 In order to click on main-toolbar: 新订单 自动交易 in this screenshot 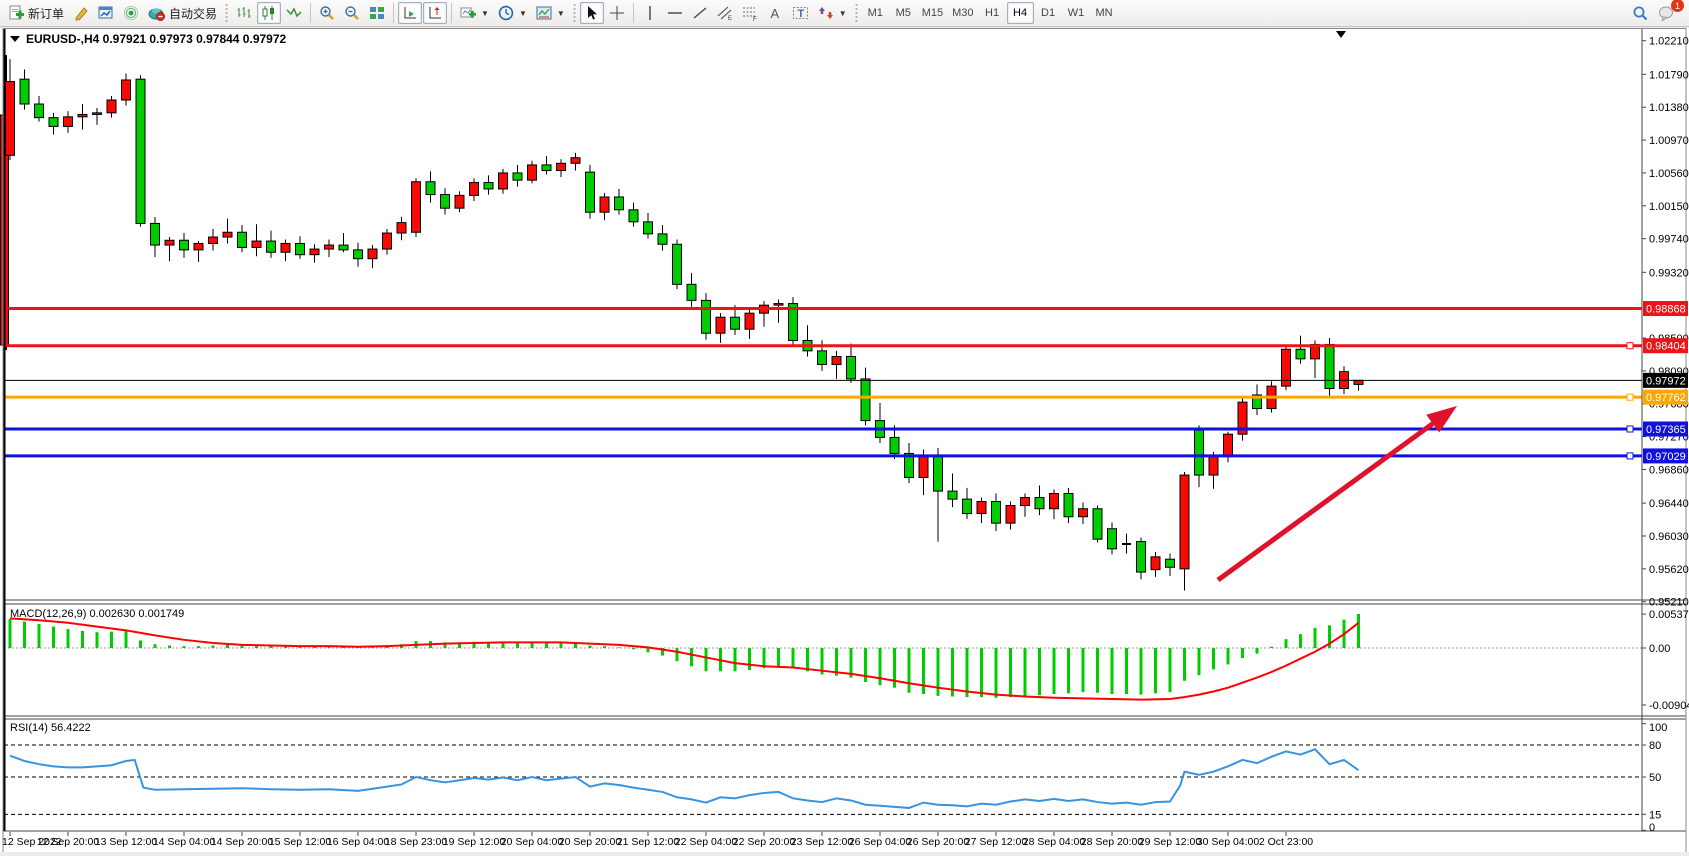, I will do `click(844, 13)`.